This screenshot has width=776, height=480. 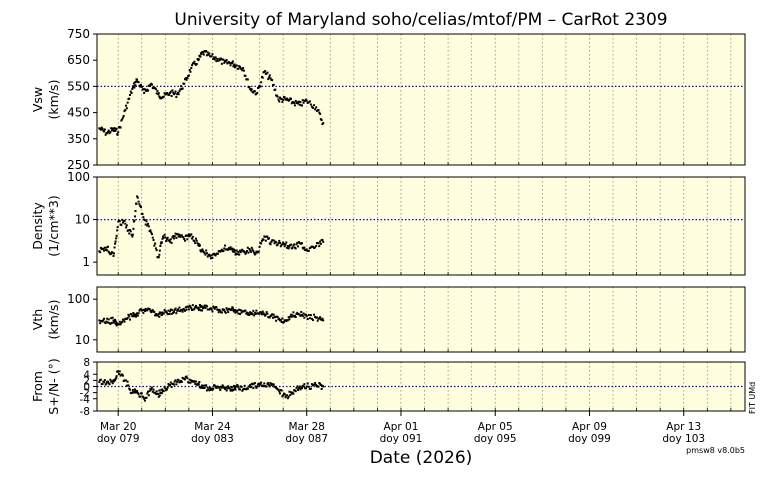 What do you see at coordinates (589, 439) in the screenshot?
I see `x-tick-doy: doy 099` at bounding box center [589, 439].